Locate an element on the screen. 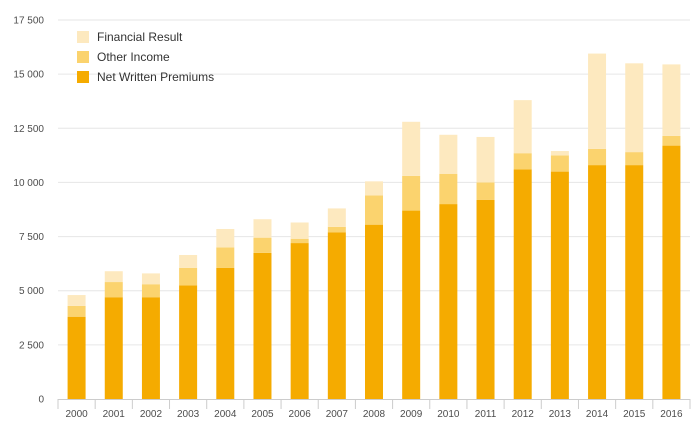  y-tick-label: 15 000 is located at coordinates (28, 75).